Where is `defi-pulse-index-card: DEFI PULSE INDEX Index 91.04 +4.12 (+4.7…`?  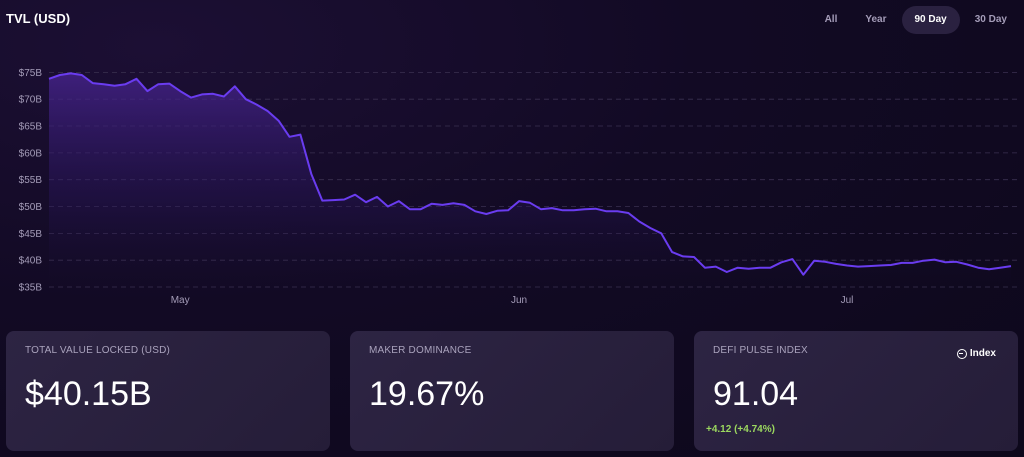
defi-pulse-index-card: DEFI PULSE INDEX Index 91.04 +4.12 (+4.7… is located at coordinates (856, 391).